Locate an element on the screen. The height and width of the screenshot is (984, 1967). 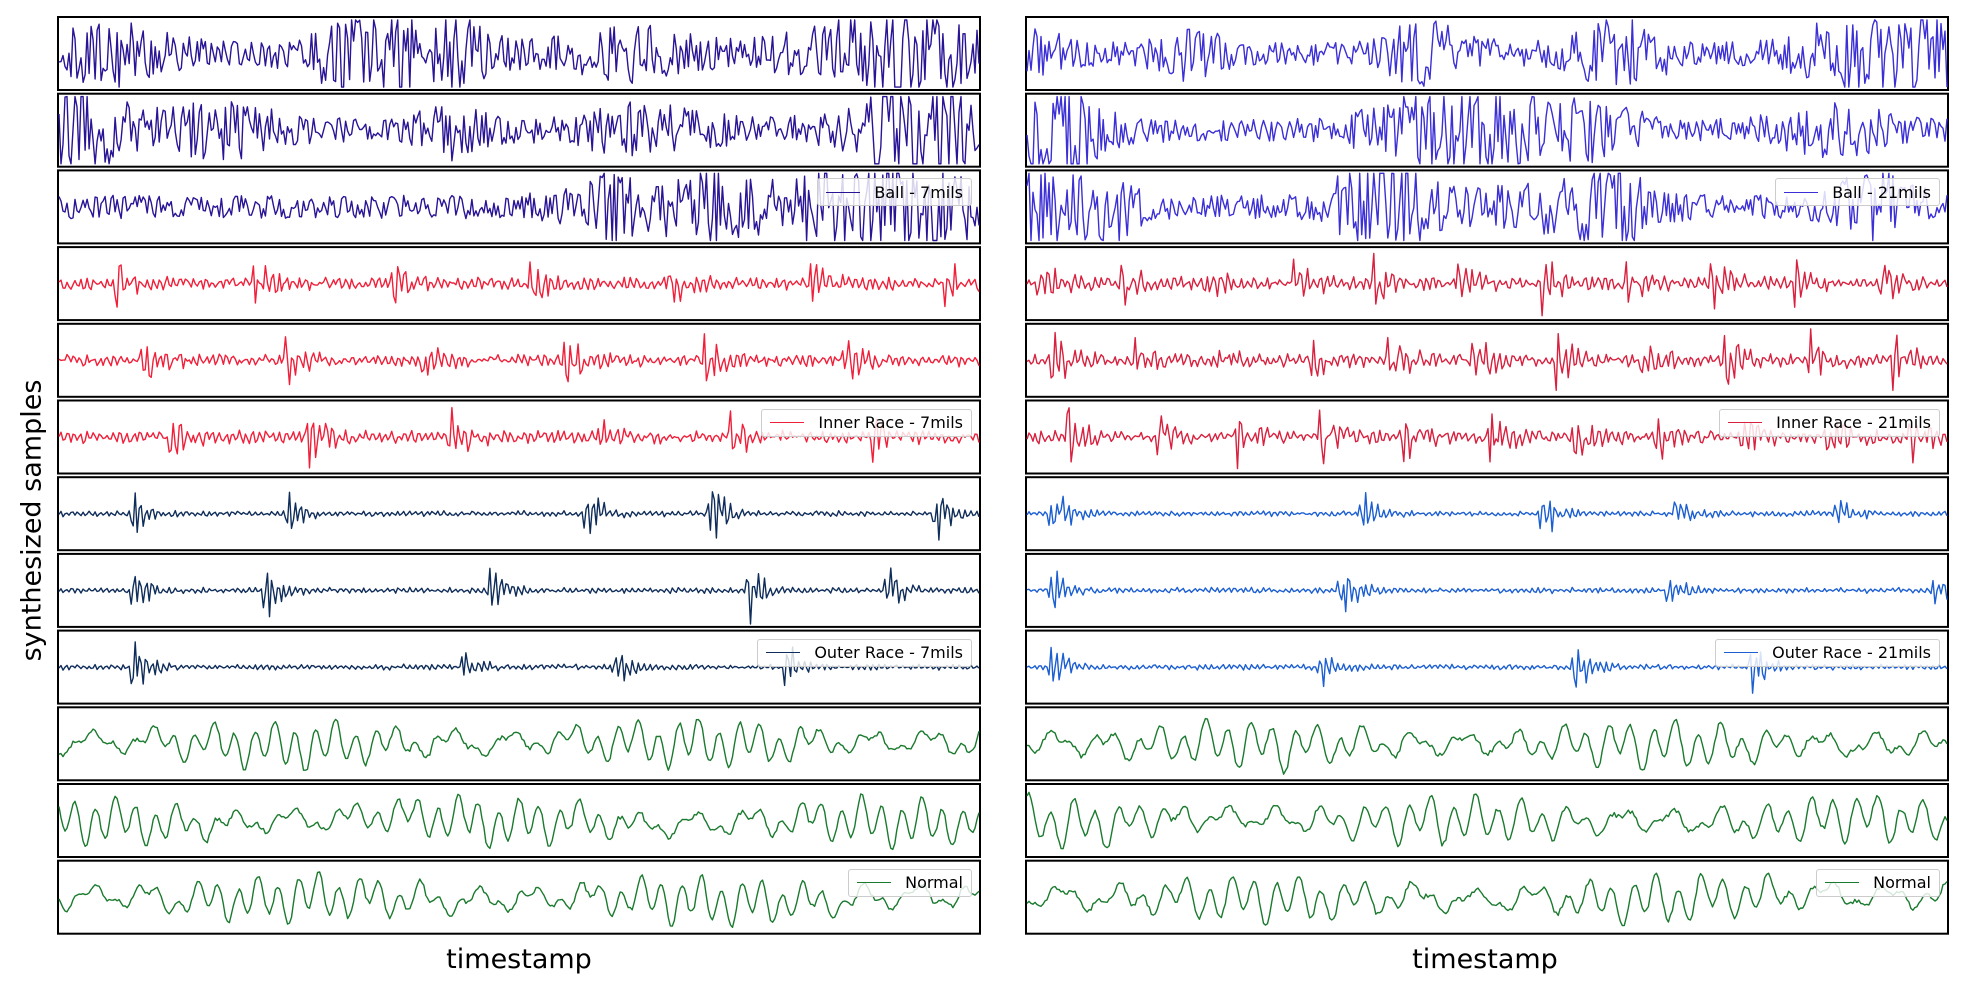
legend-label: Inner Race - 7mils is located at coordinates (890, 422).